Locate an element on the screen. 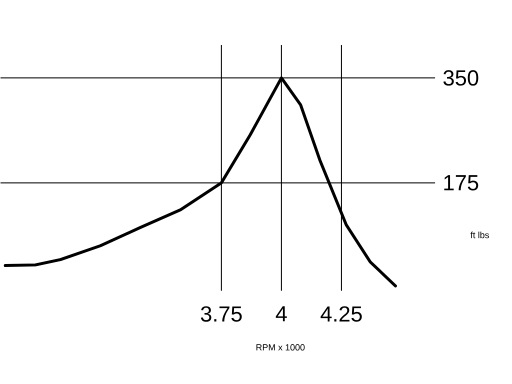  y-axis-title: ft lbs is located at coordinates (479, 235).